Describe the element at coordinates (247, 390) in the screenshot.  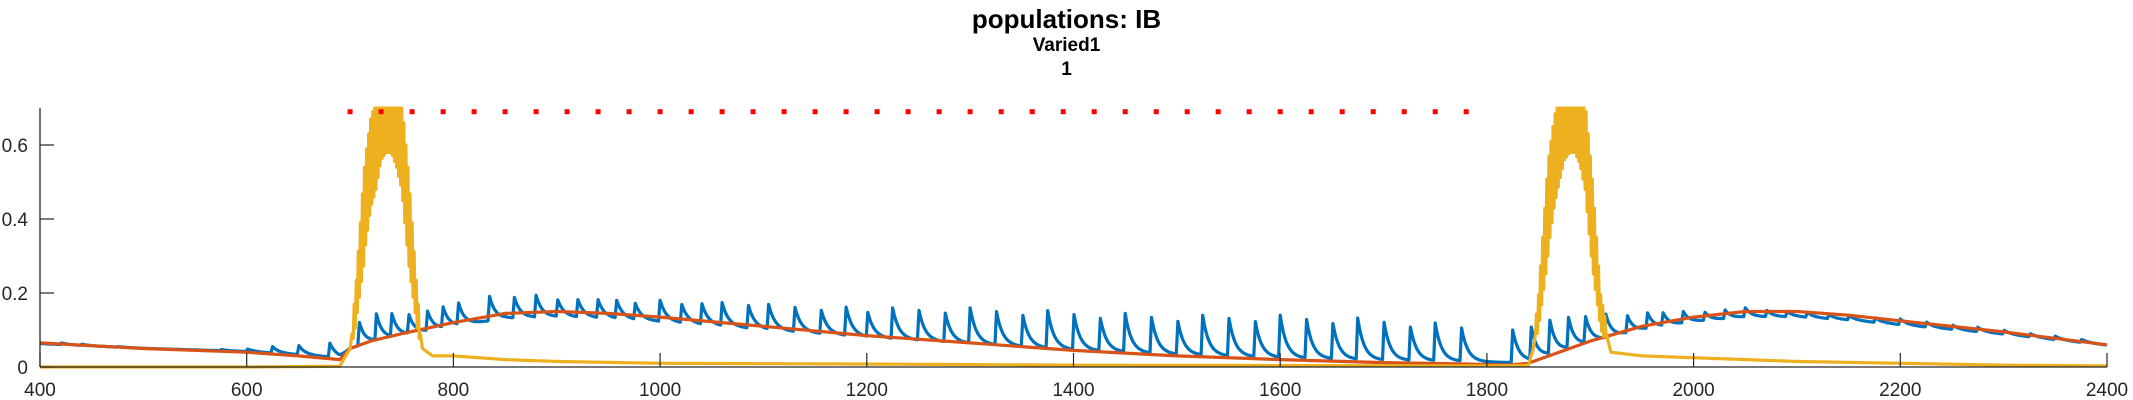
I see `x-tick-label-600: 600` at that location.